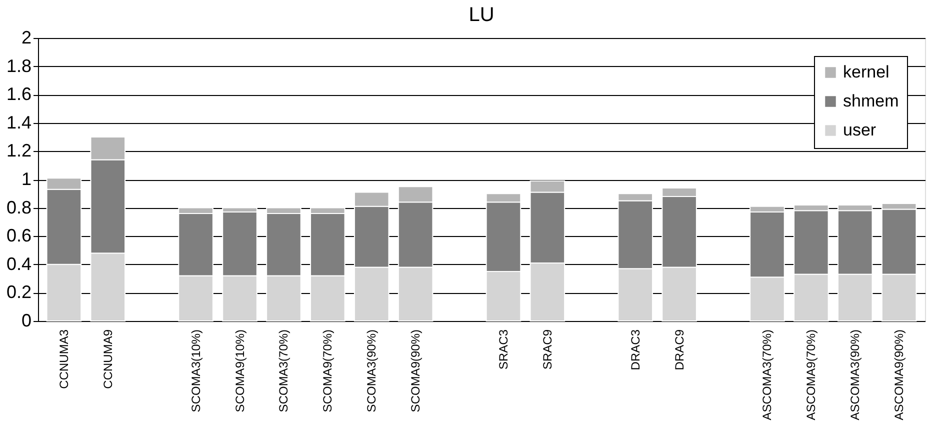 This screenshot has width=942, height=435. Describe the element at coordinates (107, 359) in the screenshot. I see `x-tick-label: CCNUMA9` at that location.